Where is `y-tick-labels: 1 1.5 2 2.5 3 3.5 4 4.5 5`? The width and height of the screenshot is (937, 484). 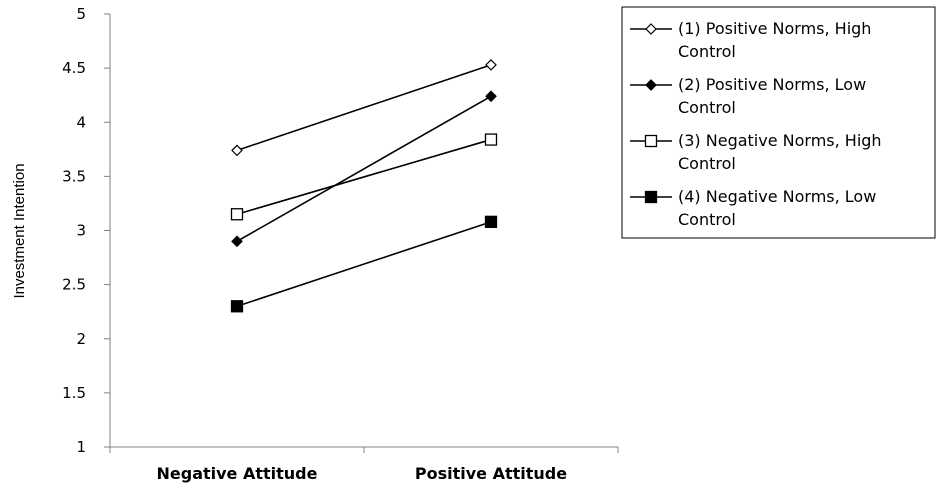 y-tick-labels: 1 1.5 2 2.5 3 3.5 4 4.5 5 is located at coordinates (74, 230).